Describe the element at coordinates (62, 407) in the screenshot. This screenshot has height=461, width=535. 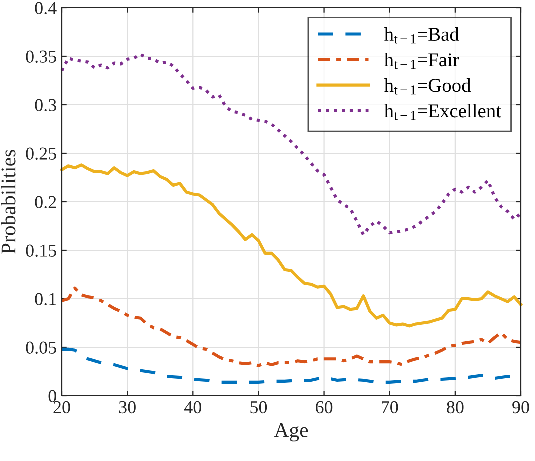
I see `x-tick-label: 20` at that location.